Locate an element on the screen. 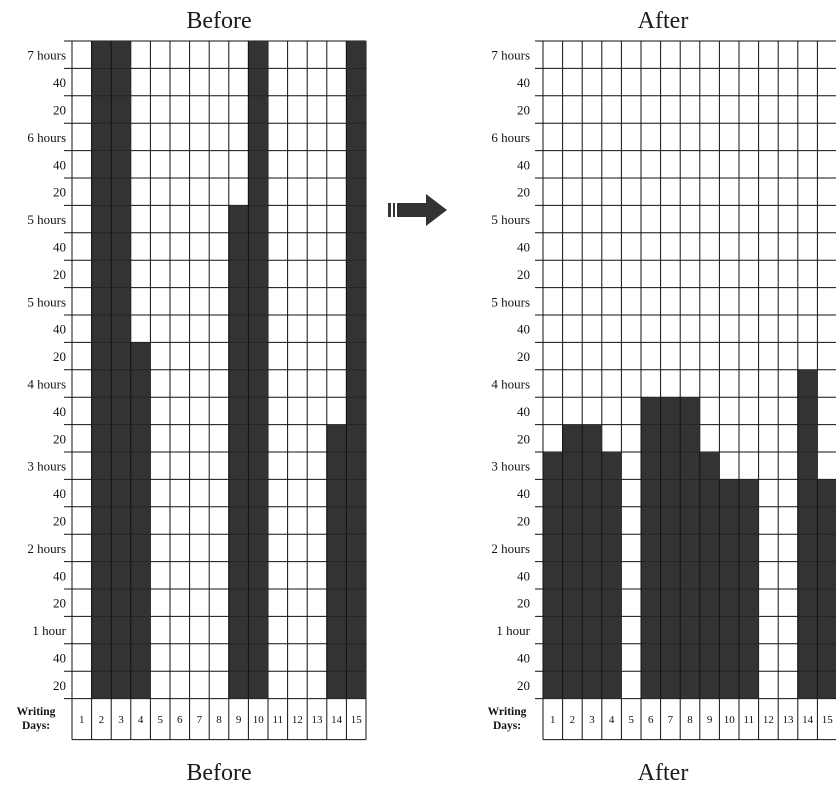 This screenshot has height=790, width=836. after-title: After is located at coordinates (663, 21).